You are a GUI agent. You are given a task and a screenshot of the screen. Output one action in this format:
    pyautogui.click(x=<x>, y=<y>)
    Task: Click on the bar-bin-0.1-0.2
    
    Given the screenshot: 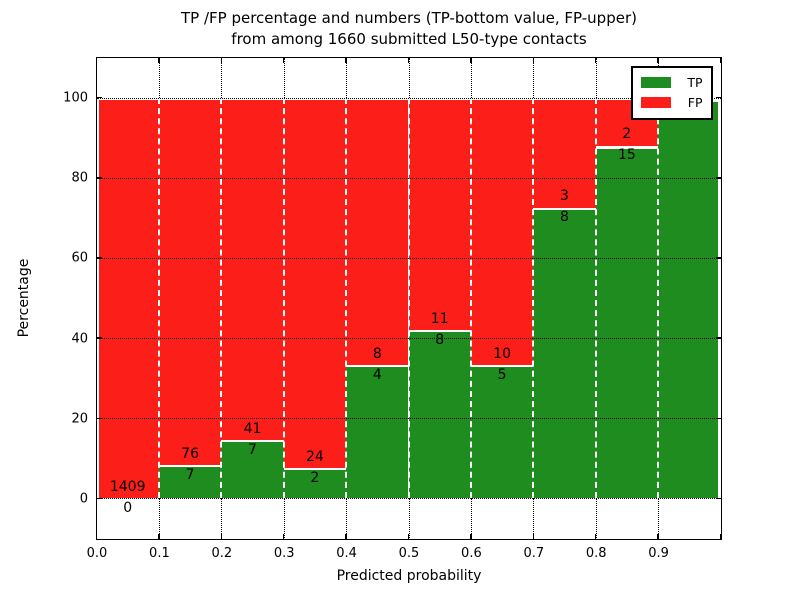 What is the action you would take?
    pyautogui.click(x=190, y=298)
    